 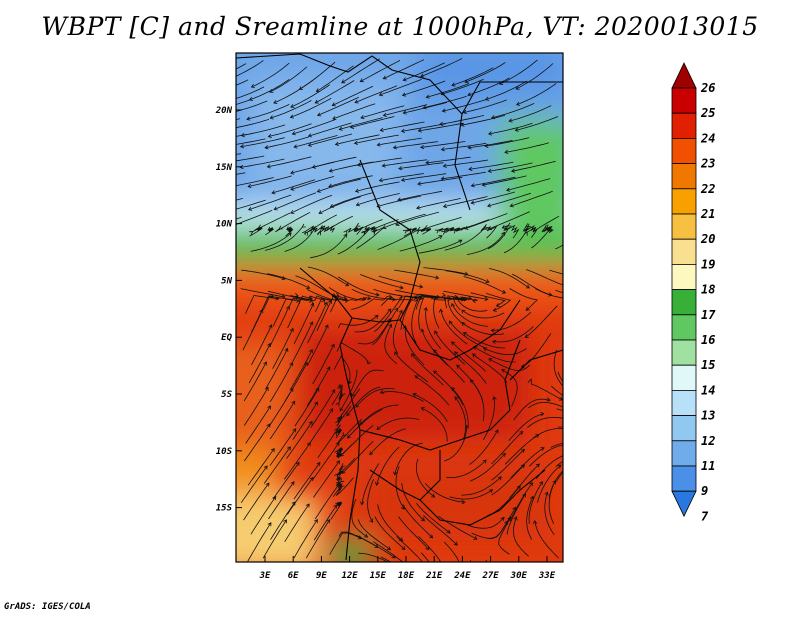 What do you see at coordinates (224, 168) in the screenshot?
I see `lat-label: 15N` at bounding box center [224, 168].